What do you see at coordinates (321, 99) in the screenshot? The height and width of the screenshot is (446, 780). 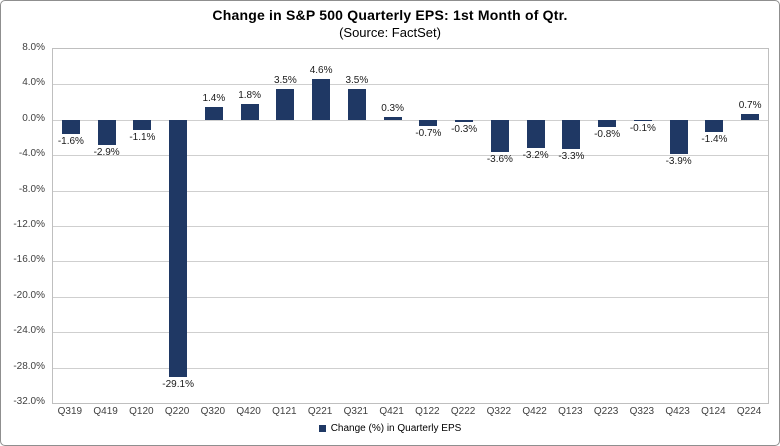 I see `bar-q221` at bounding box center [321, 99].